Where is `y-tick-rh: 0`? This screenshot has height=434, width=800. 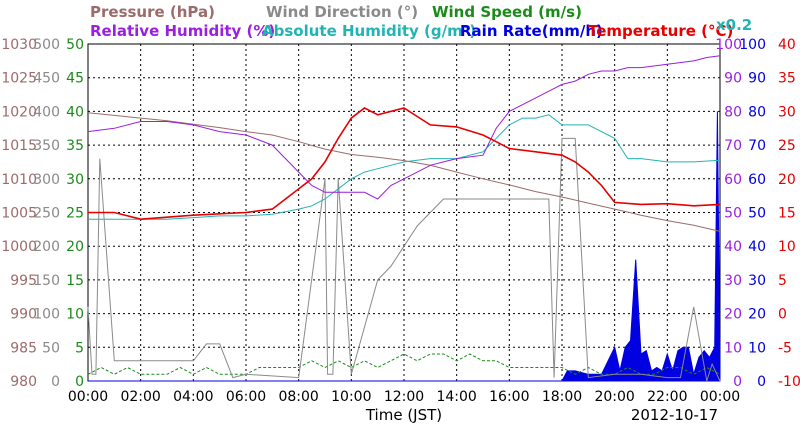 y-tick-rh: 0 is located at coordinates (737, 382).